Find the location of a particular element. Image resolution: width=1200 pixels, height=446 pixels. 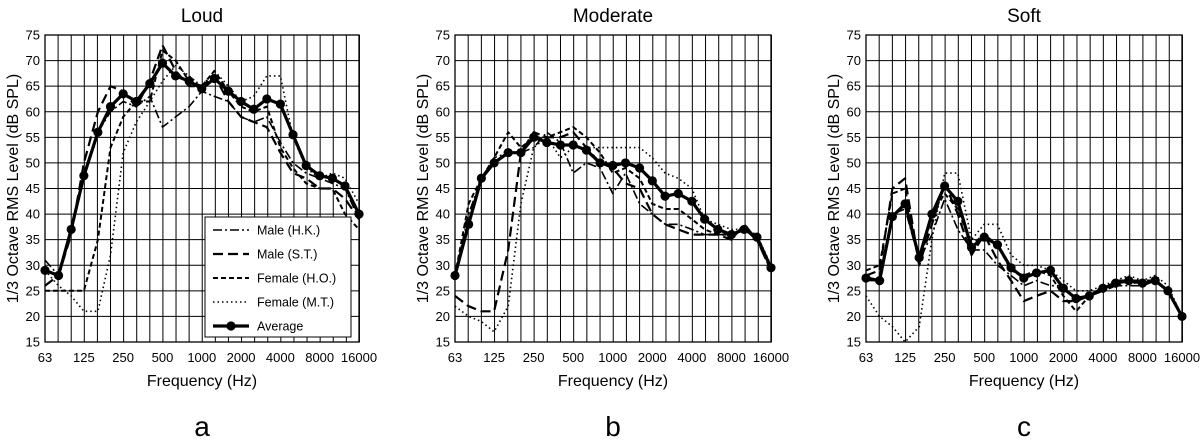

y-tick-label: 40 is located at coordinates (33, 214).